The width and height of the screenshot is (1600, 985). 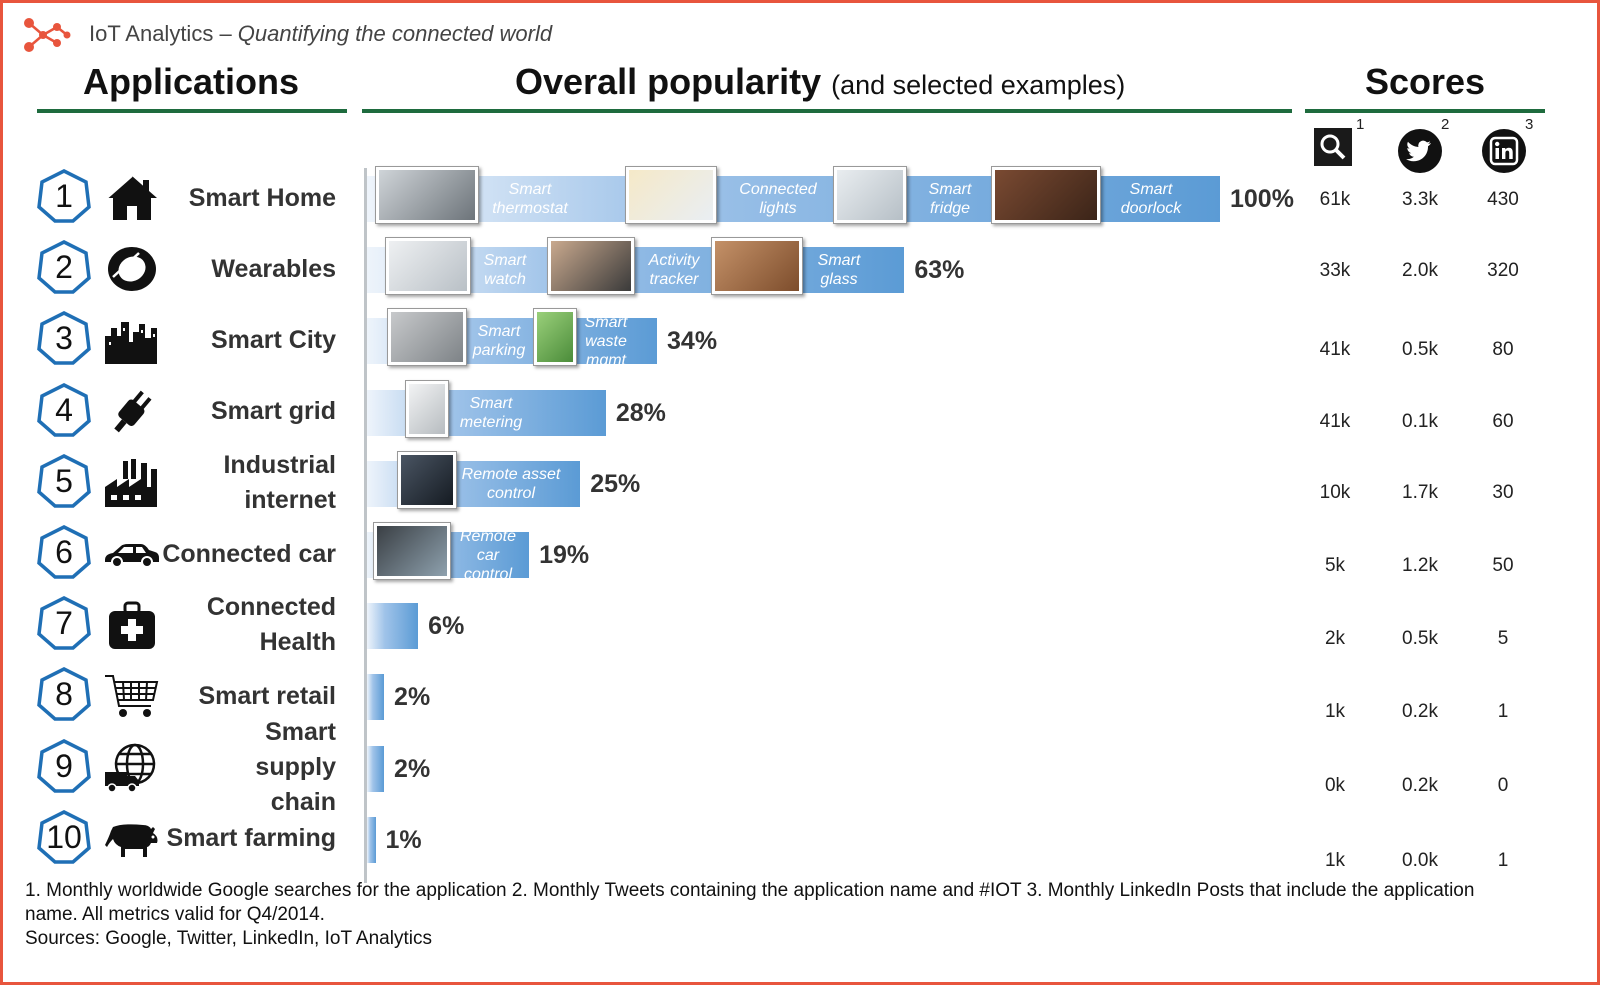 I want to click on application-name: Connected car, so click(x=249, y=553).